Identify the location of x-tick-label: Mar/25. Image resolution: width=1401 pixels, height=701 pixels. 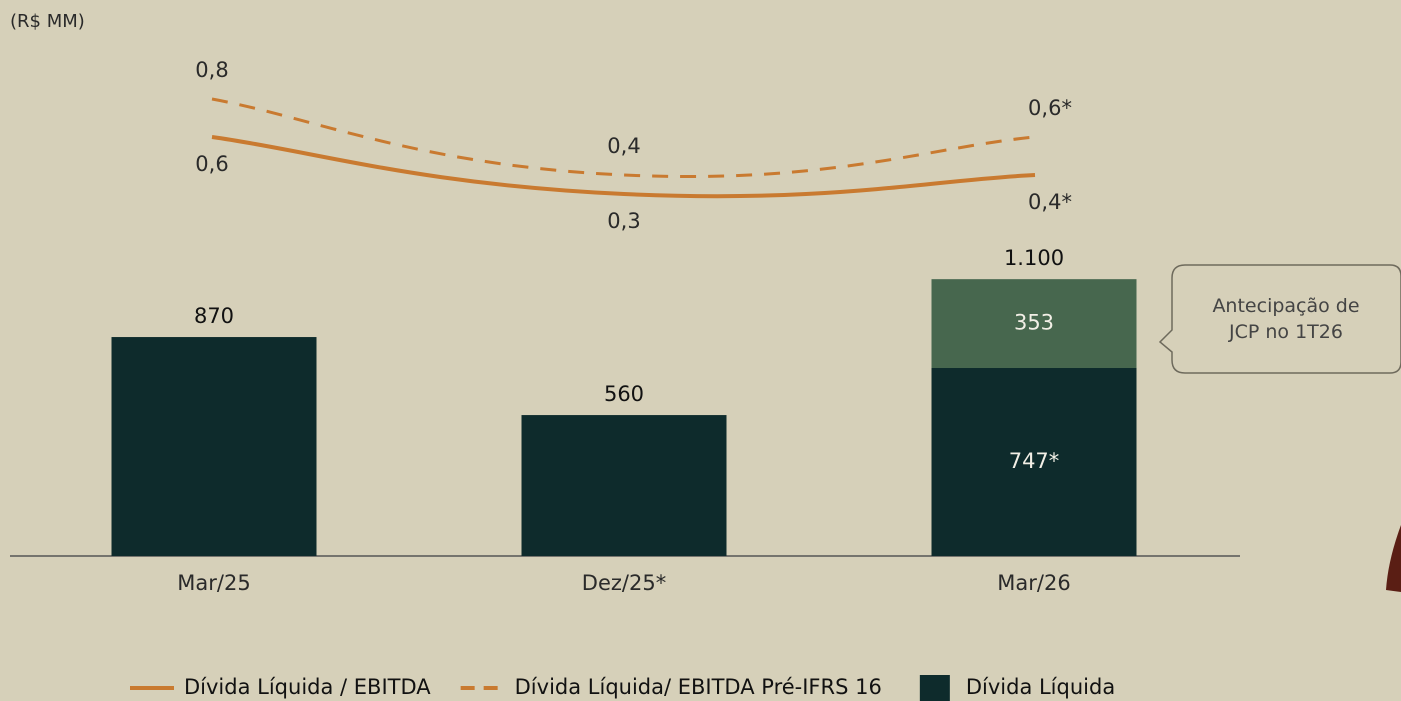
(213, 583).